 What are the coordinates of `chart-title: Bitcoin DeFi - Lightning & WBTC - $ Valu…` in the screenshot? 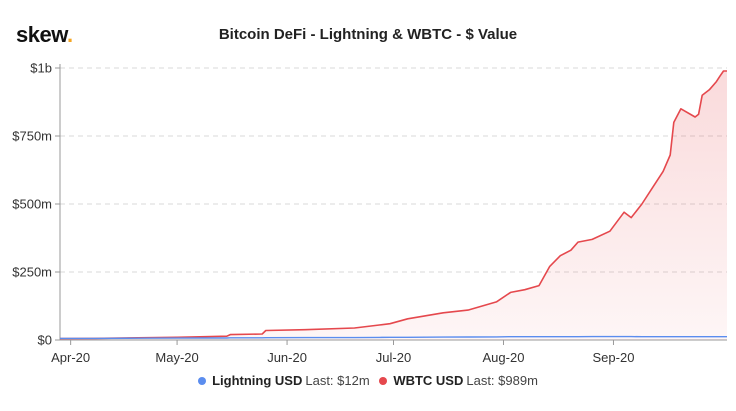 It's located at (368, 34).